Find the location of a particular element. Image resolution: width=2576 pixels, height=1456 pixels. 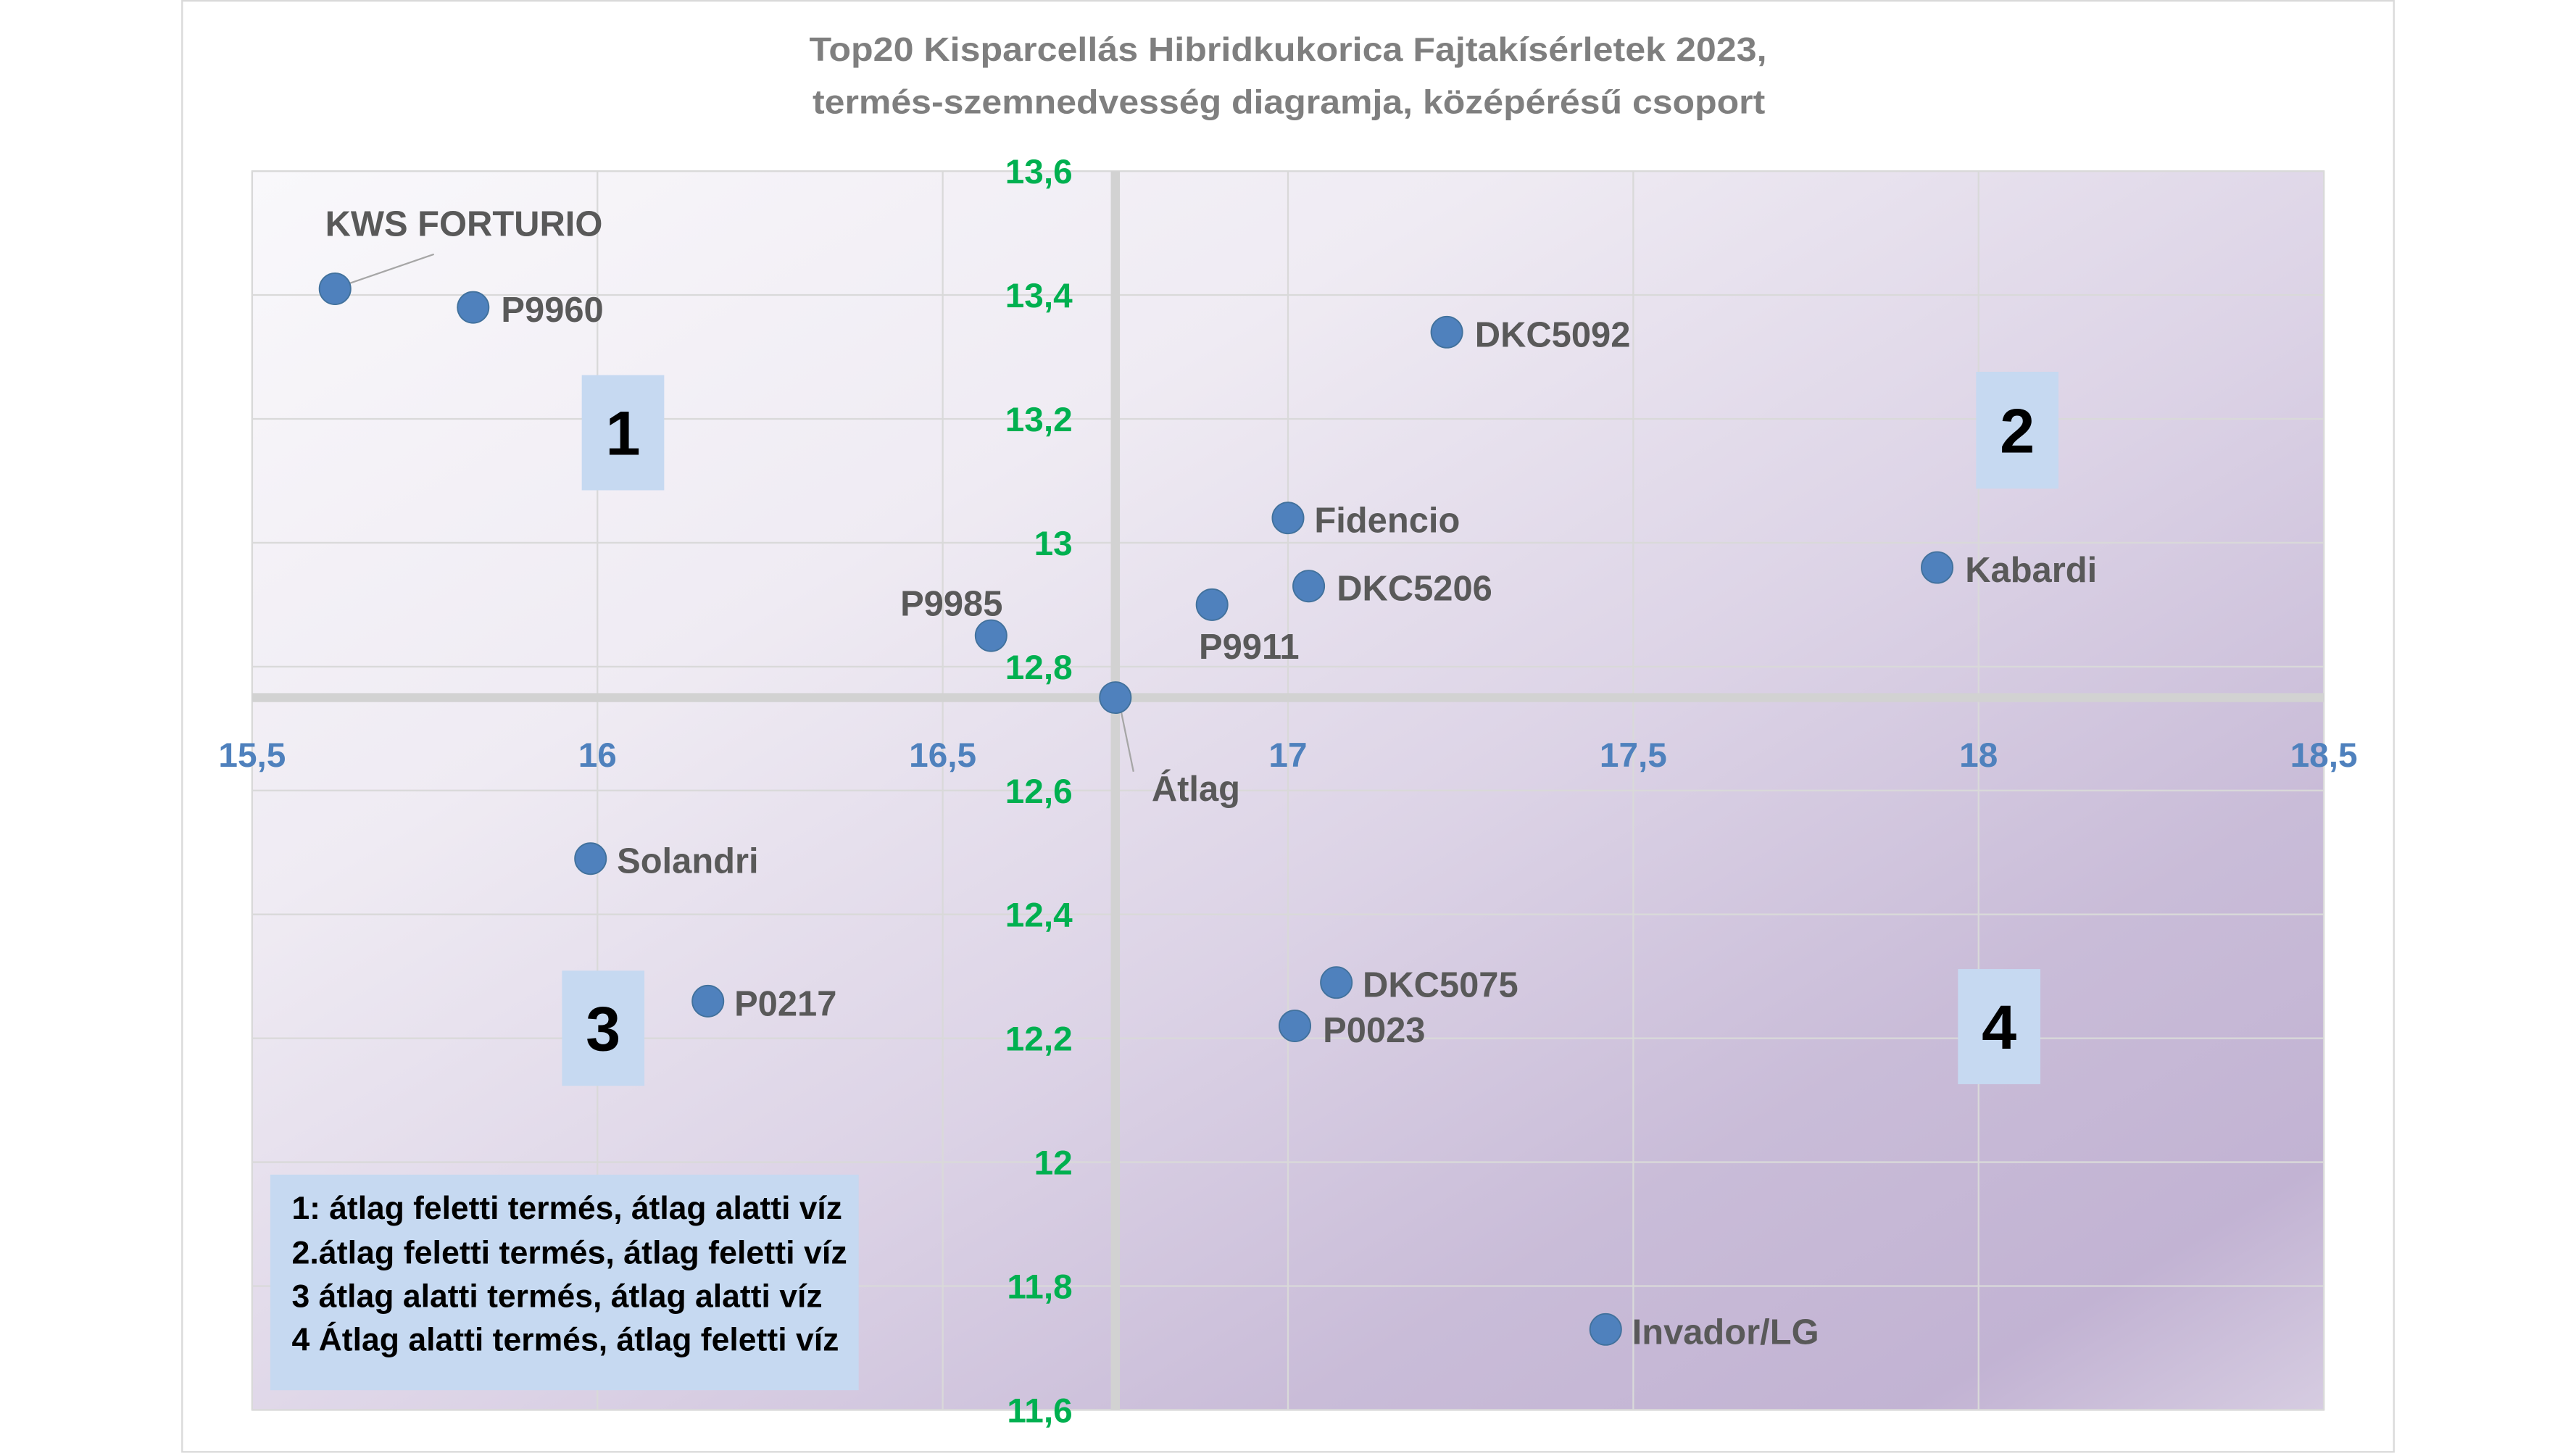

y-tick-label: 11,6 is located at coordinates (1039, 1410).